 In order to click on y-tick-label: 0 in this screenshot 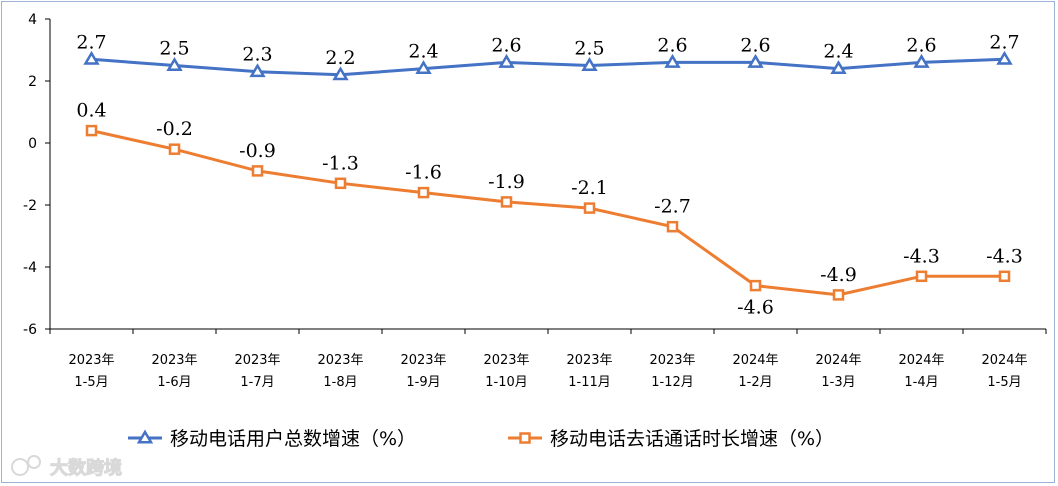, I will do `click(32, 144)`.